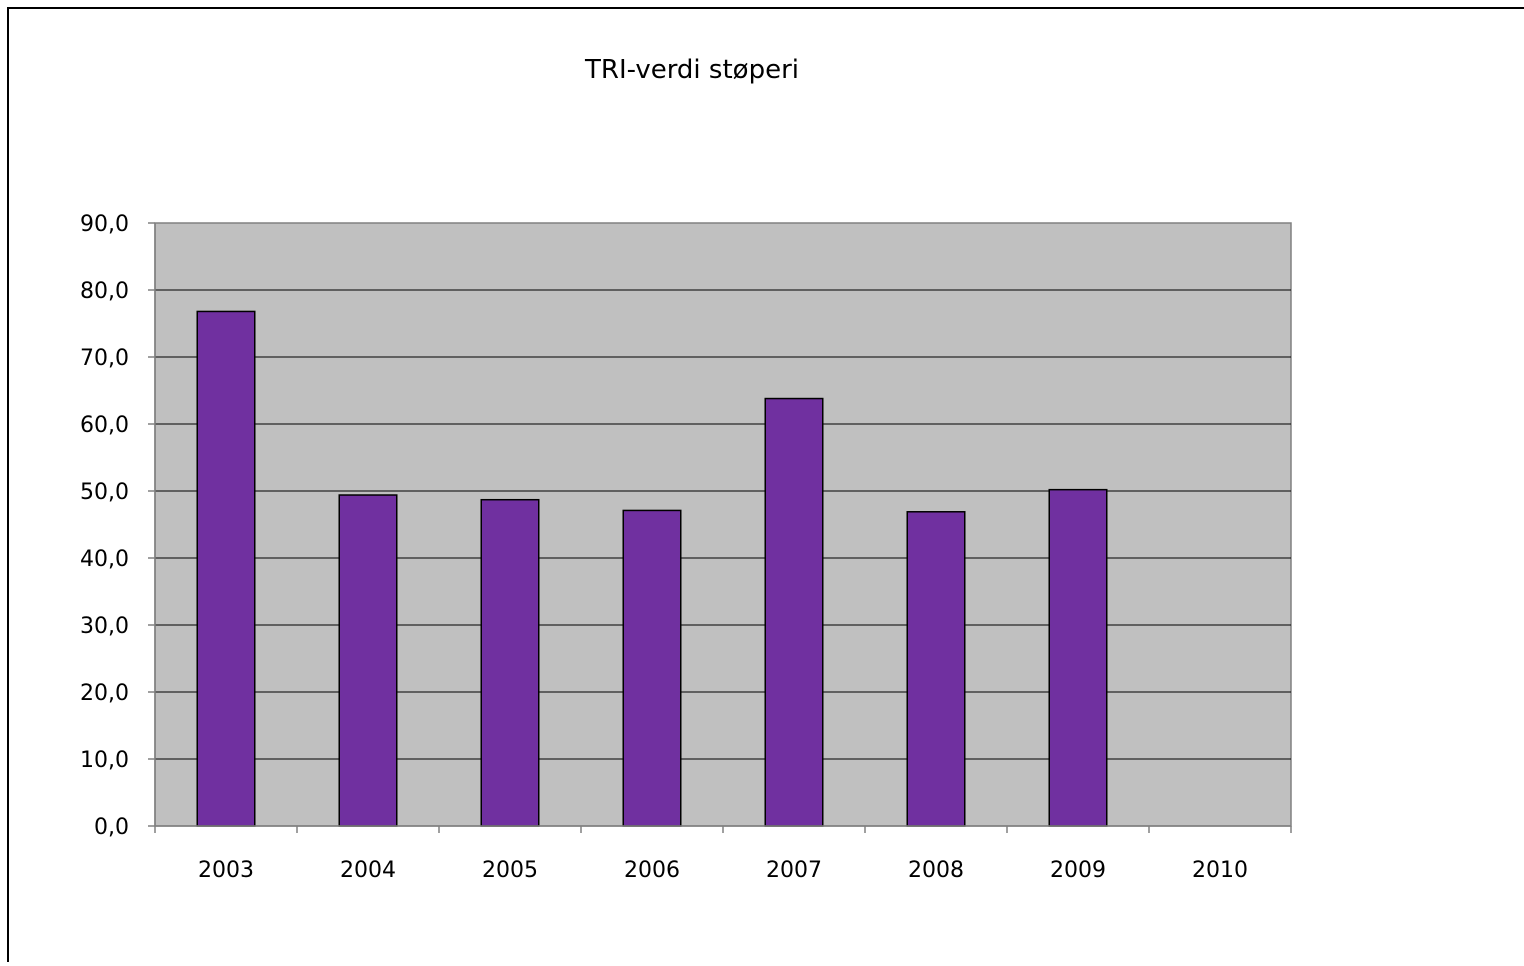  What do you see at coordinates (1078, 870) in the screenshot?
I see `x-tick-label: 2009` at bounding box center [1078, 870].